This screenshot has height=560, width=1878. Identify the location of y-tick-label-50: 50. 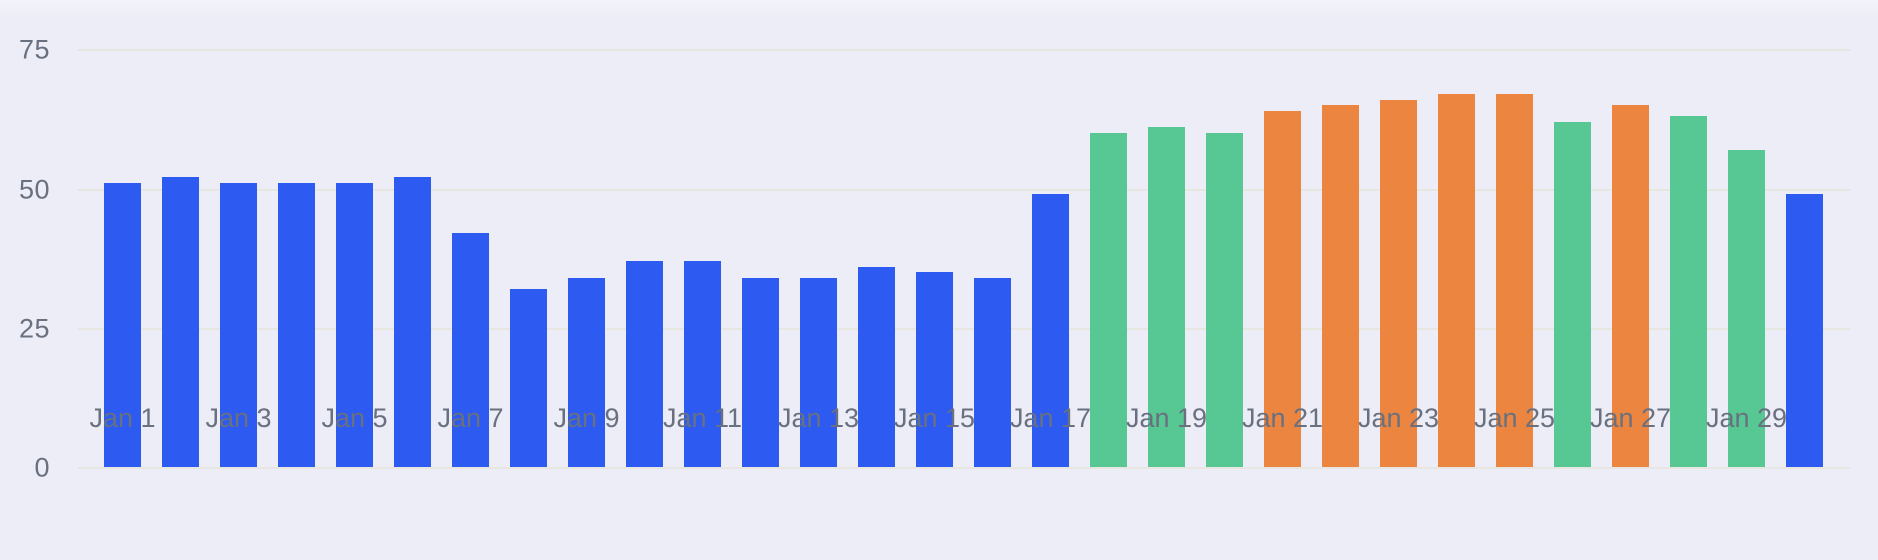
(34, 189).